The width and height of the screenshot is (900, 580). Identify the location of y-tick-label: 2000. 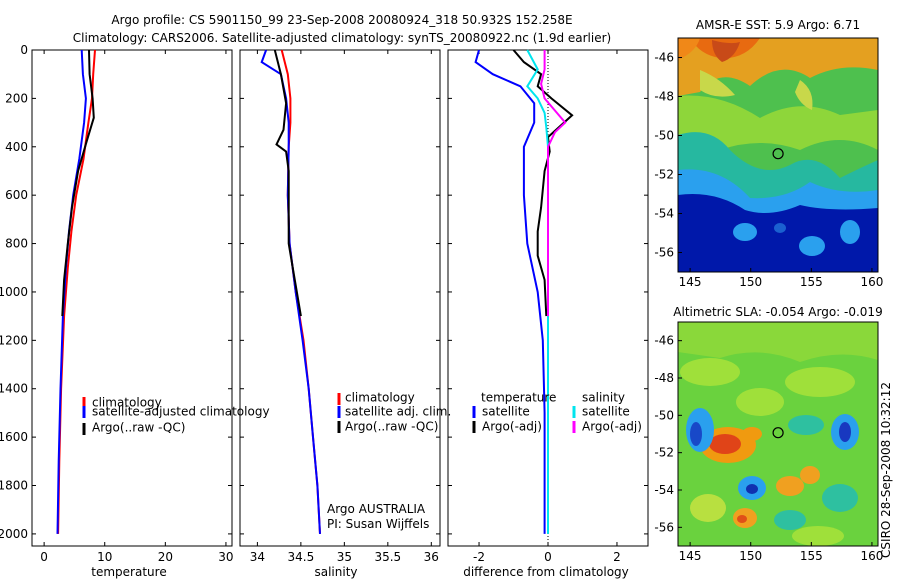
(14, 534).